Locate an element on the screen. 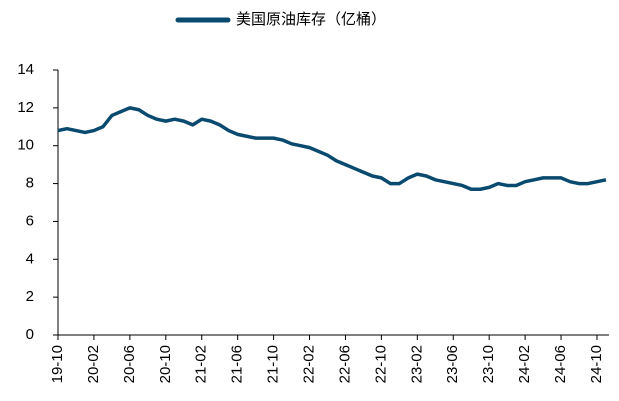  x-tick-label: 22-02 is located at coordinates (308, 364).